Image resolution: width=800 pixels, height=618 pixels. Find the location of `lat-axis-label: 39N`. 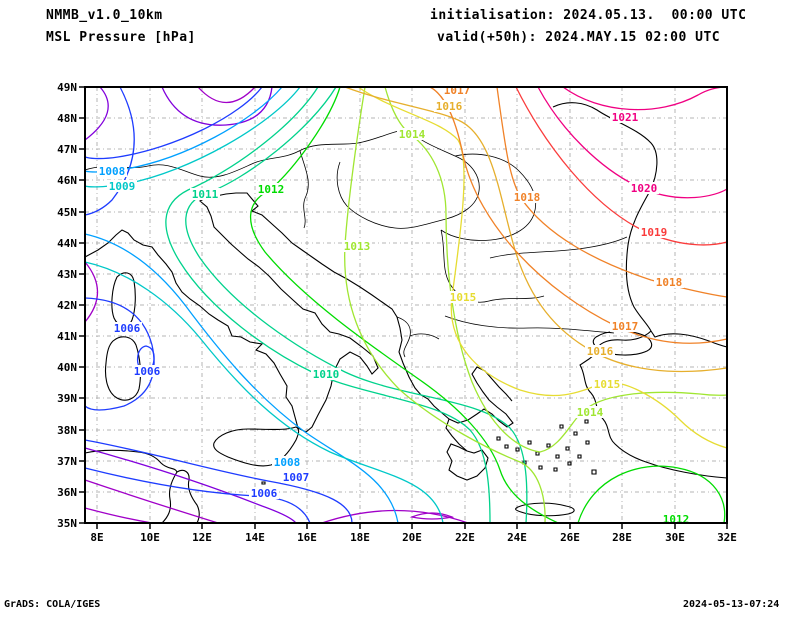

lat-axis-label: 39N is located at coordinates (67, 398).